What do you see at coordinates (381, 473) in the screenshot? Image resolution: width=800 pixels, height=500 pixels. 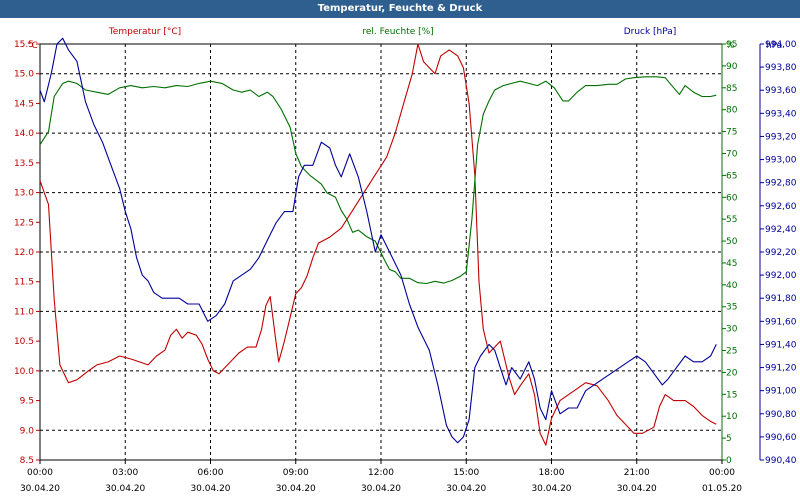 I see `time-tick-label: 12:00` at bounding box center [381, 473].